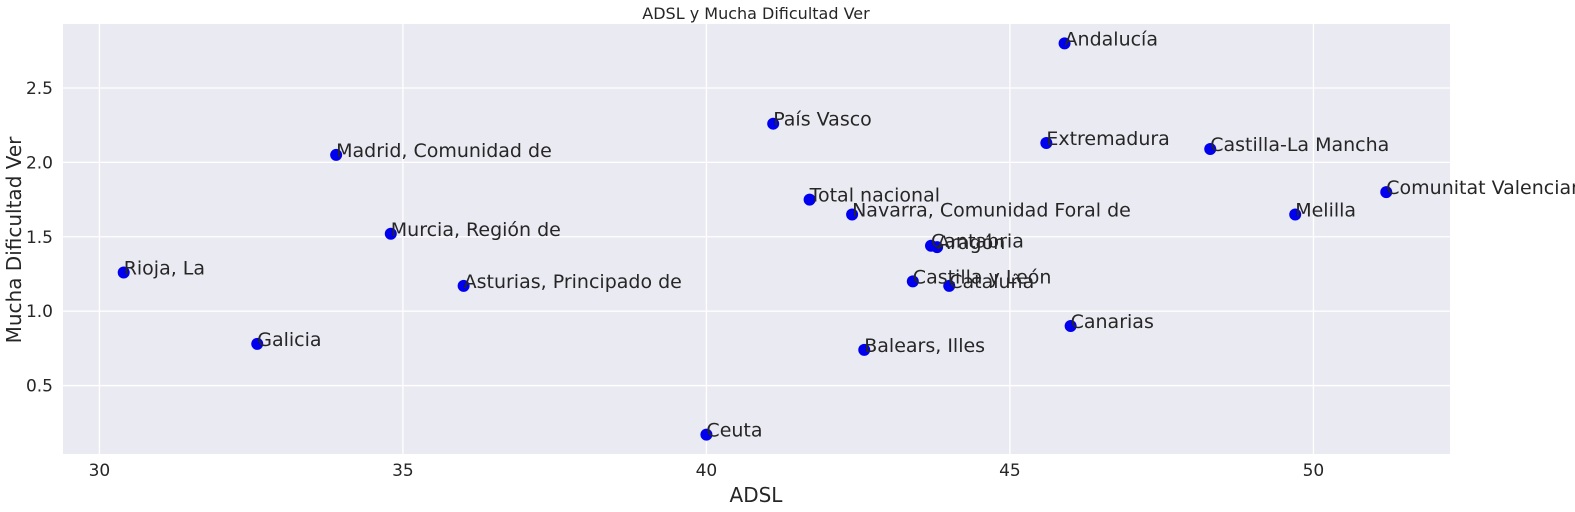  What do you see at coordinates (971, 243) in the screenshot?
I see `point-label: Aragón` at bounding box center [971, 243].